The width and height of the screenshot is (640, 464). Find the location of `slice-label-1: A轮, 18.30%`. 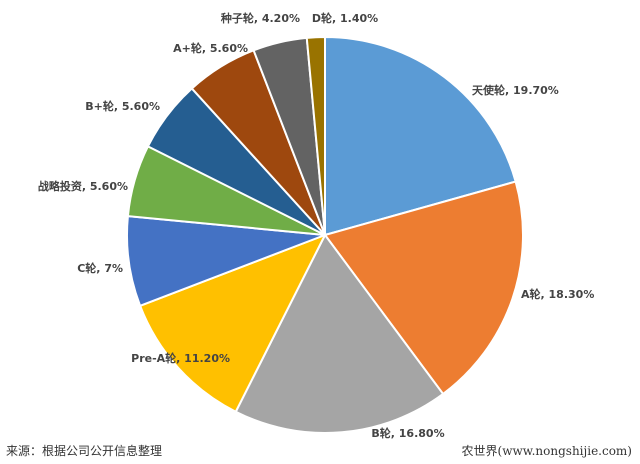

slice-label-1: A轮, 18.30% is located at coordinates (557, 294).